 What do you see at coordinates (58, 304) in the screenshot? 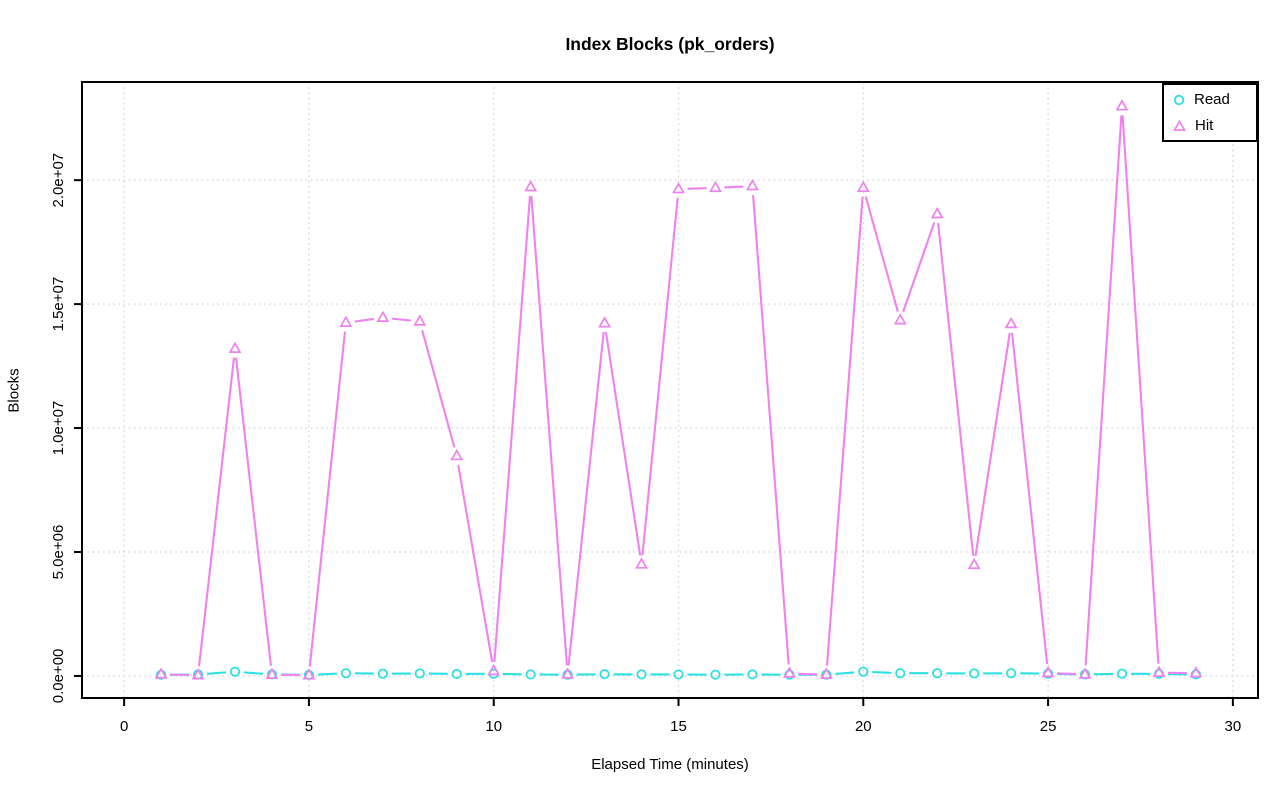
I see `y-tick-label: 1.5e+07` at bounding box center [58, 304].